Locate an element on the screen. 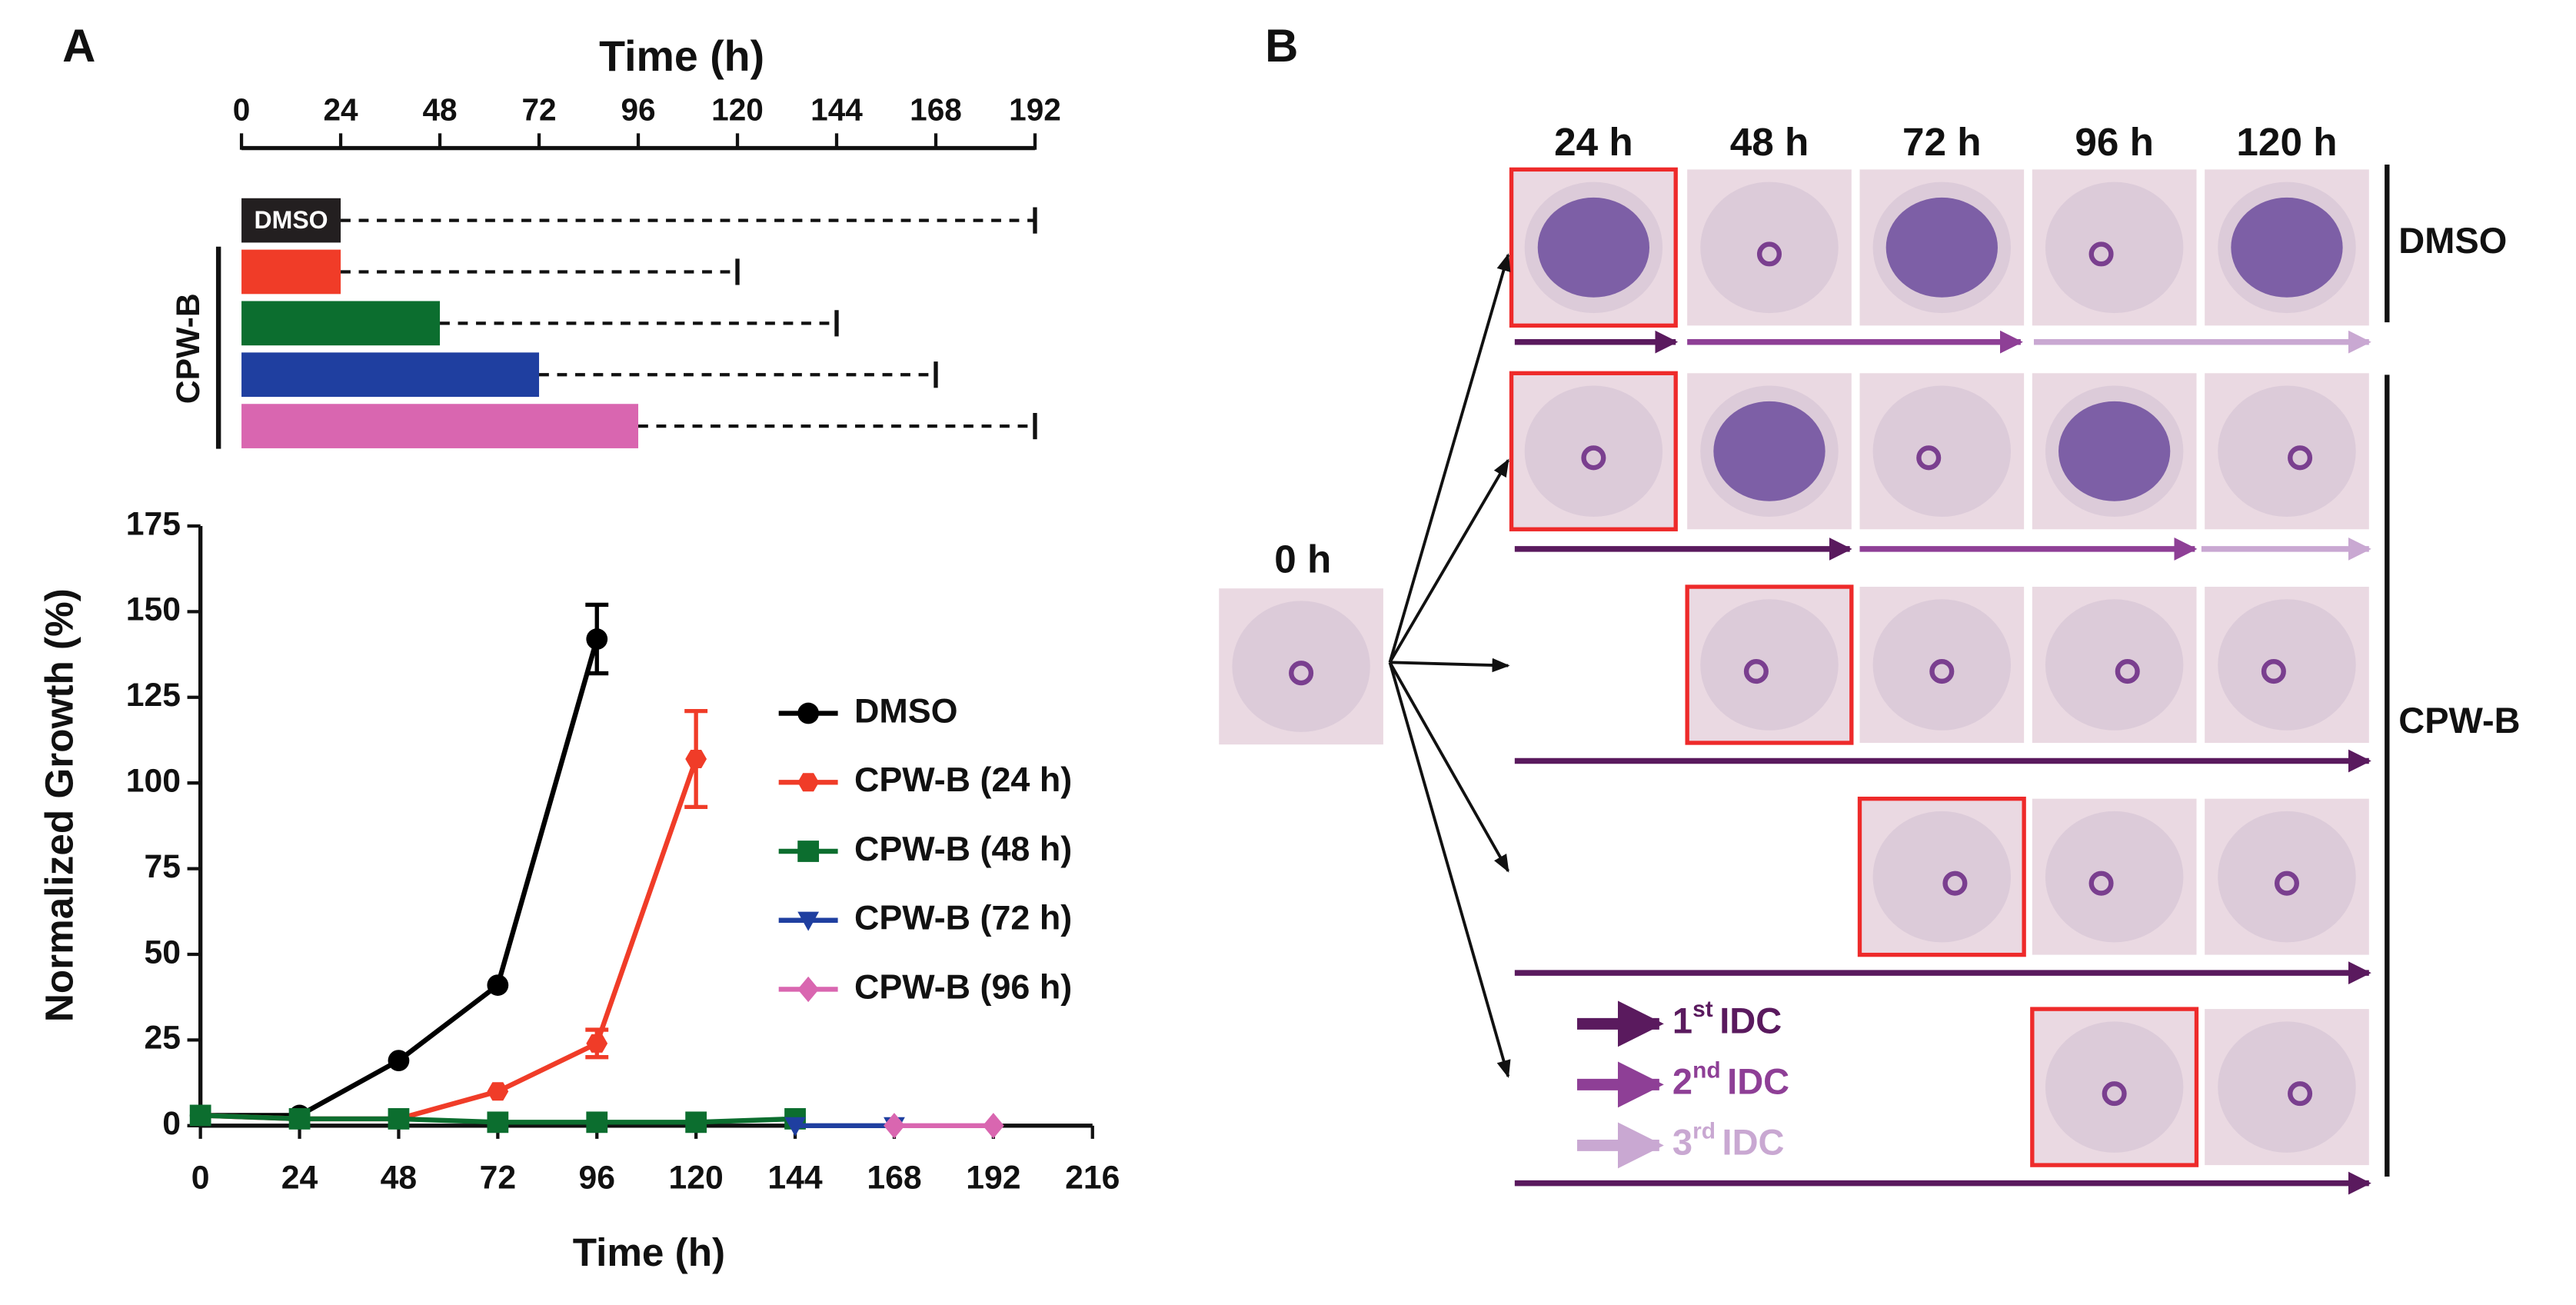  legend-label: 2nd IDC is located at coordinates (1730, 1079).